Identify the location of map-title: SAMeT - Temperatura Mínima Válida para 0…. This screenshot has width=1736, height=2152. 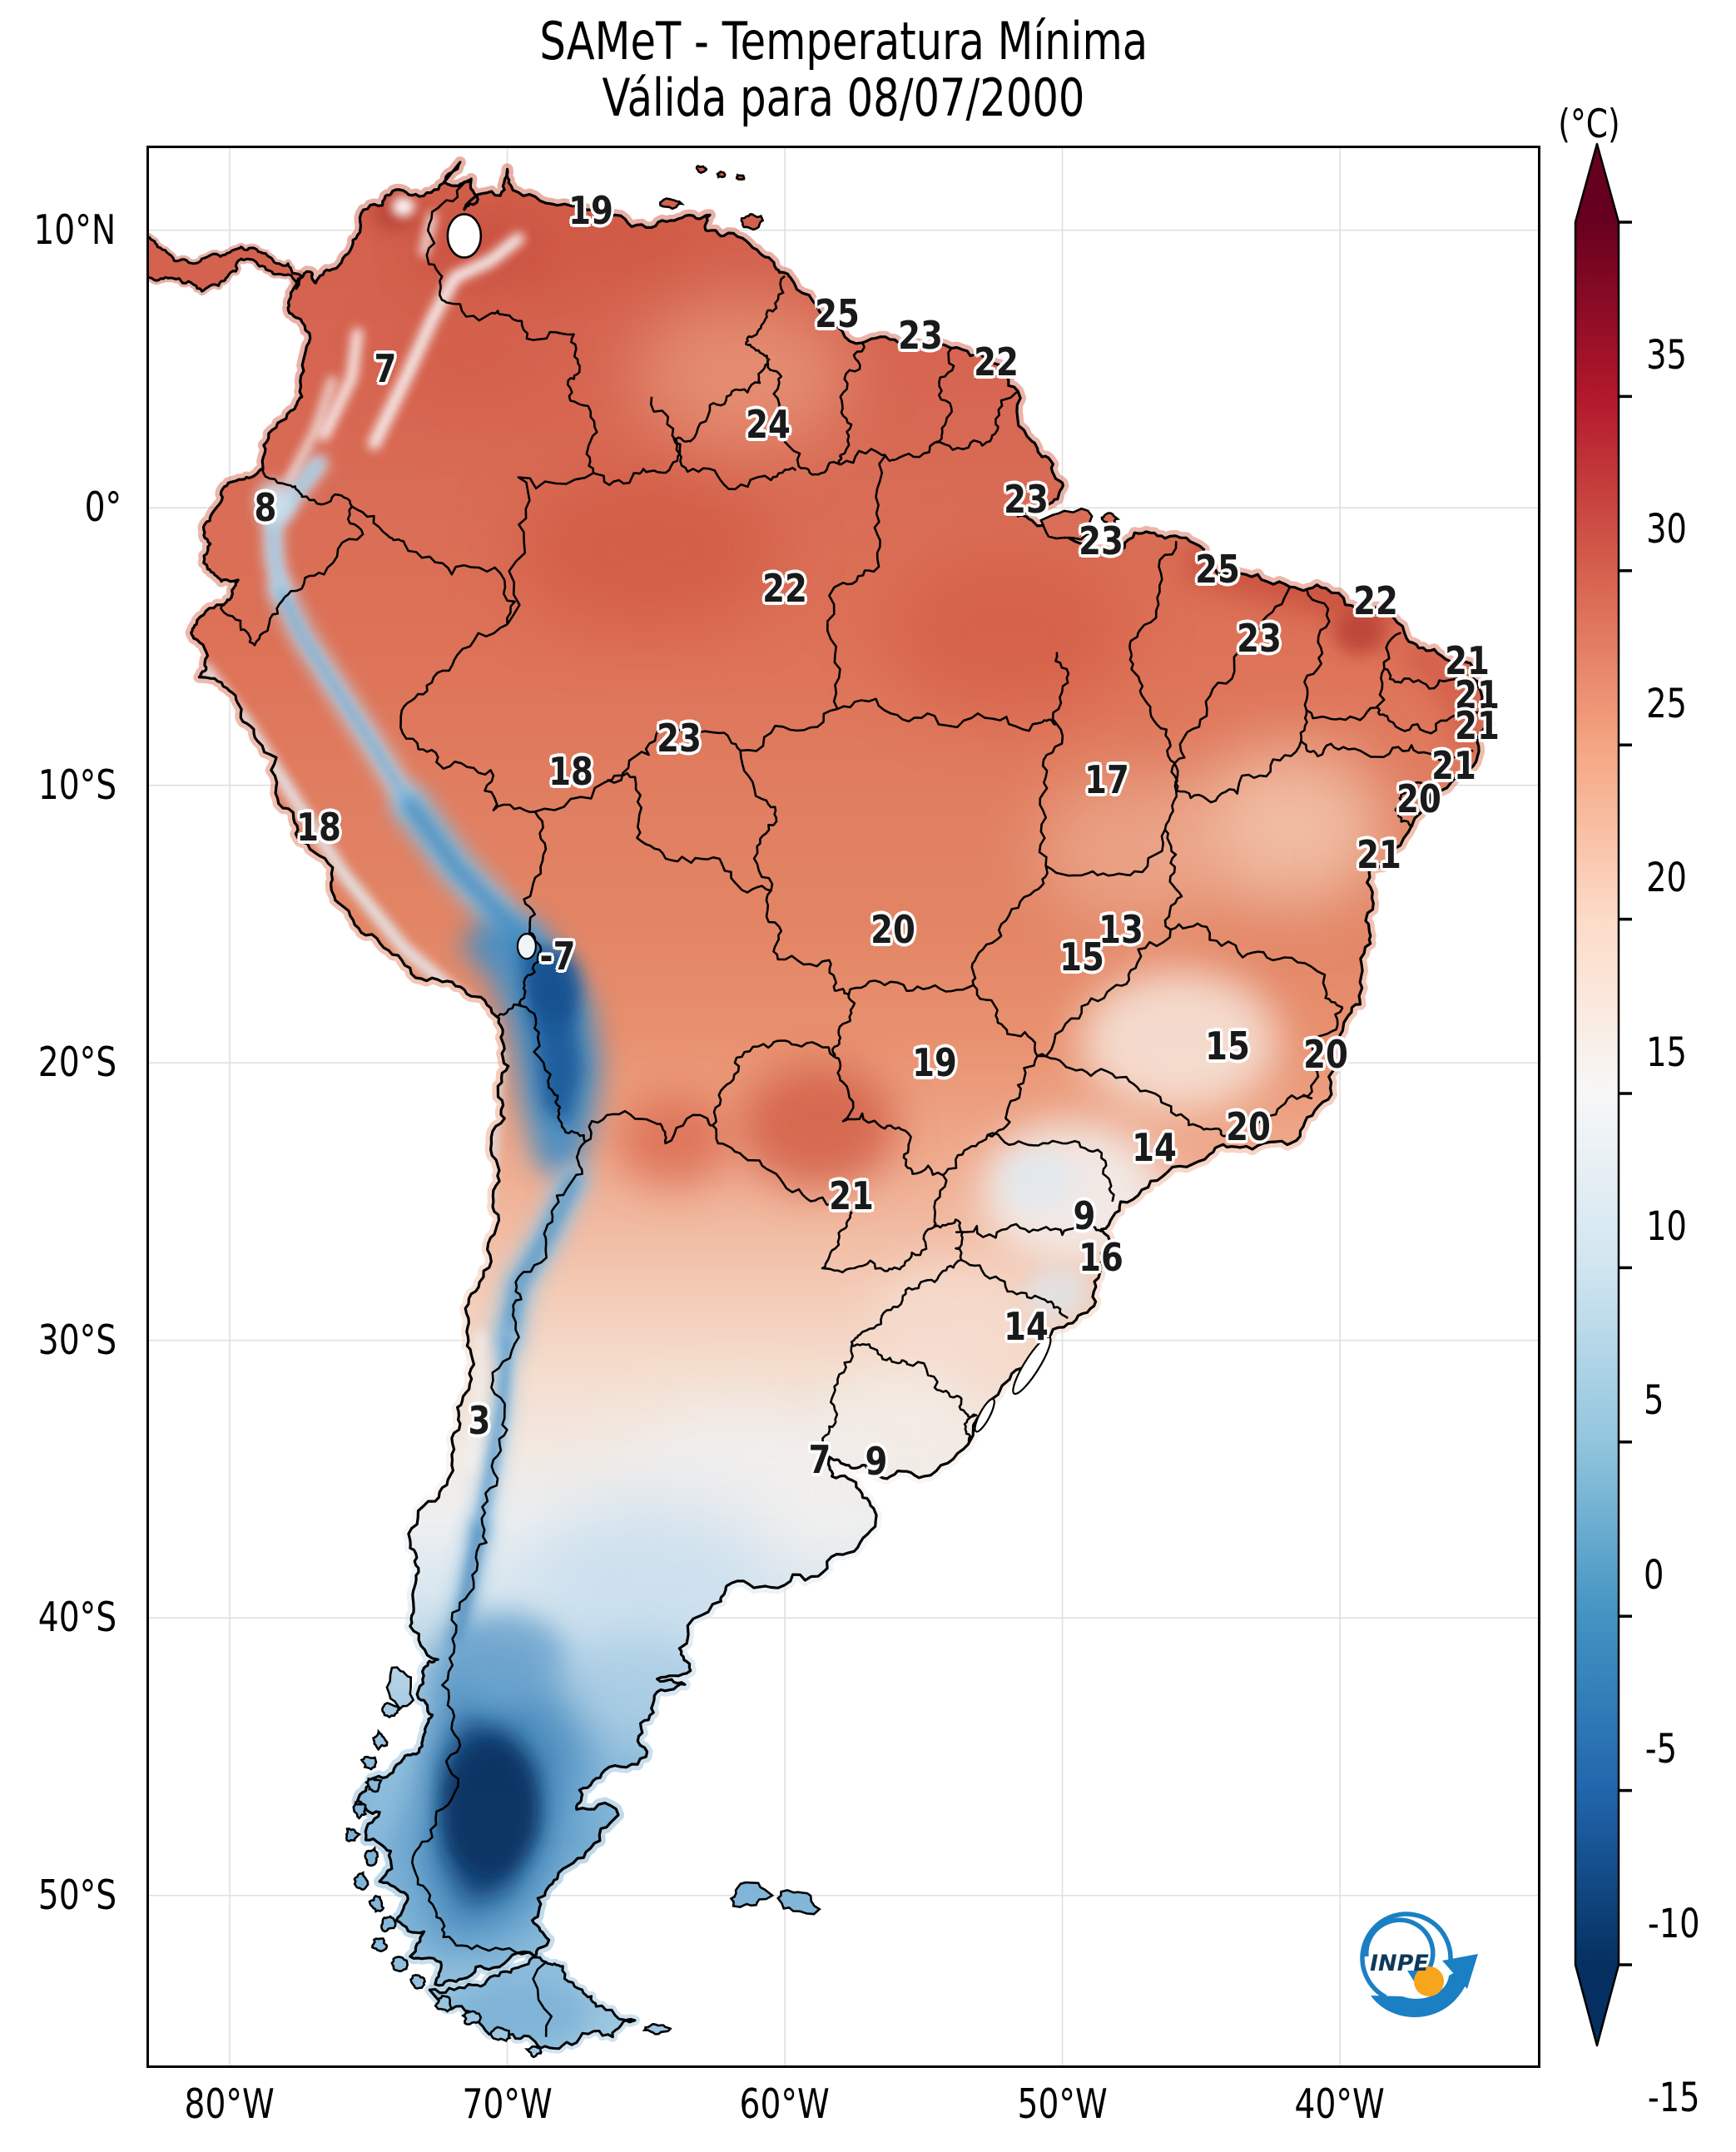
(843, 69).